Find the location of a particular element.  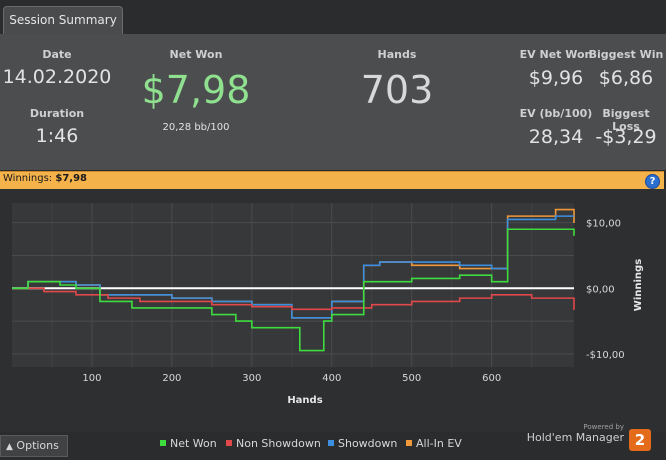

chevron-up-icon: ▲ is located at coordinates (9, 447).